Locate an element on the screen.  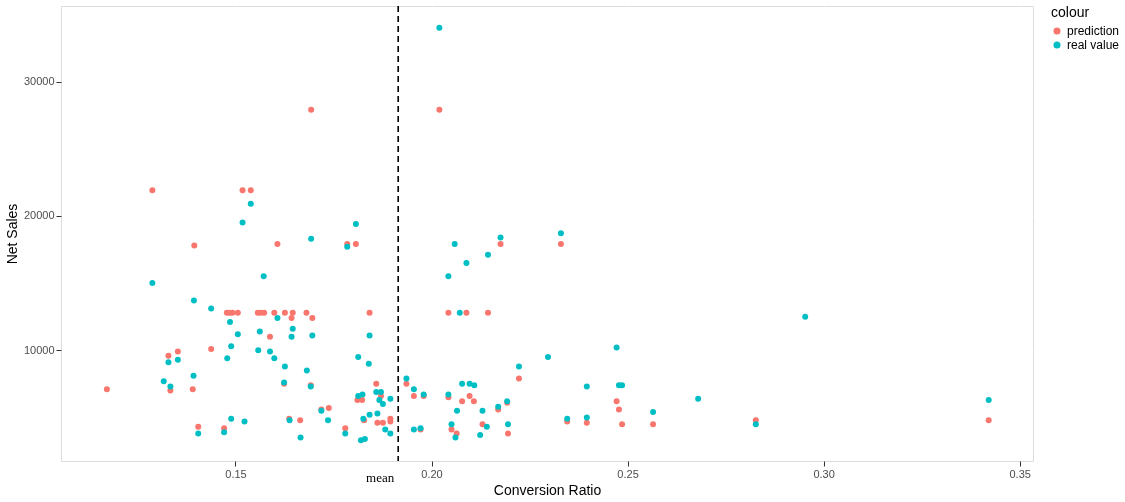
x-axis-title: Conversion Ratio is located at coordinates (547, 489).